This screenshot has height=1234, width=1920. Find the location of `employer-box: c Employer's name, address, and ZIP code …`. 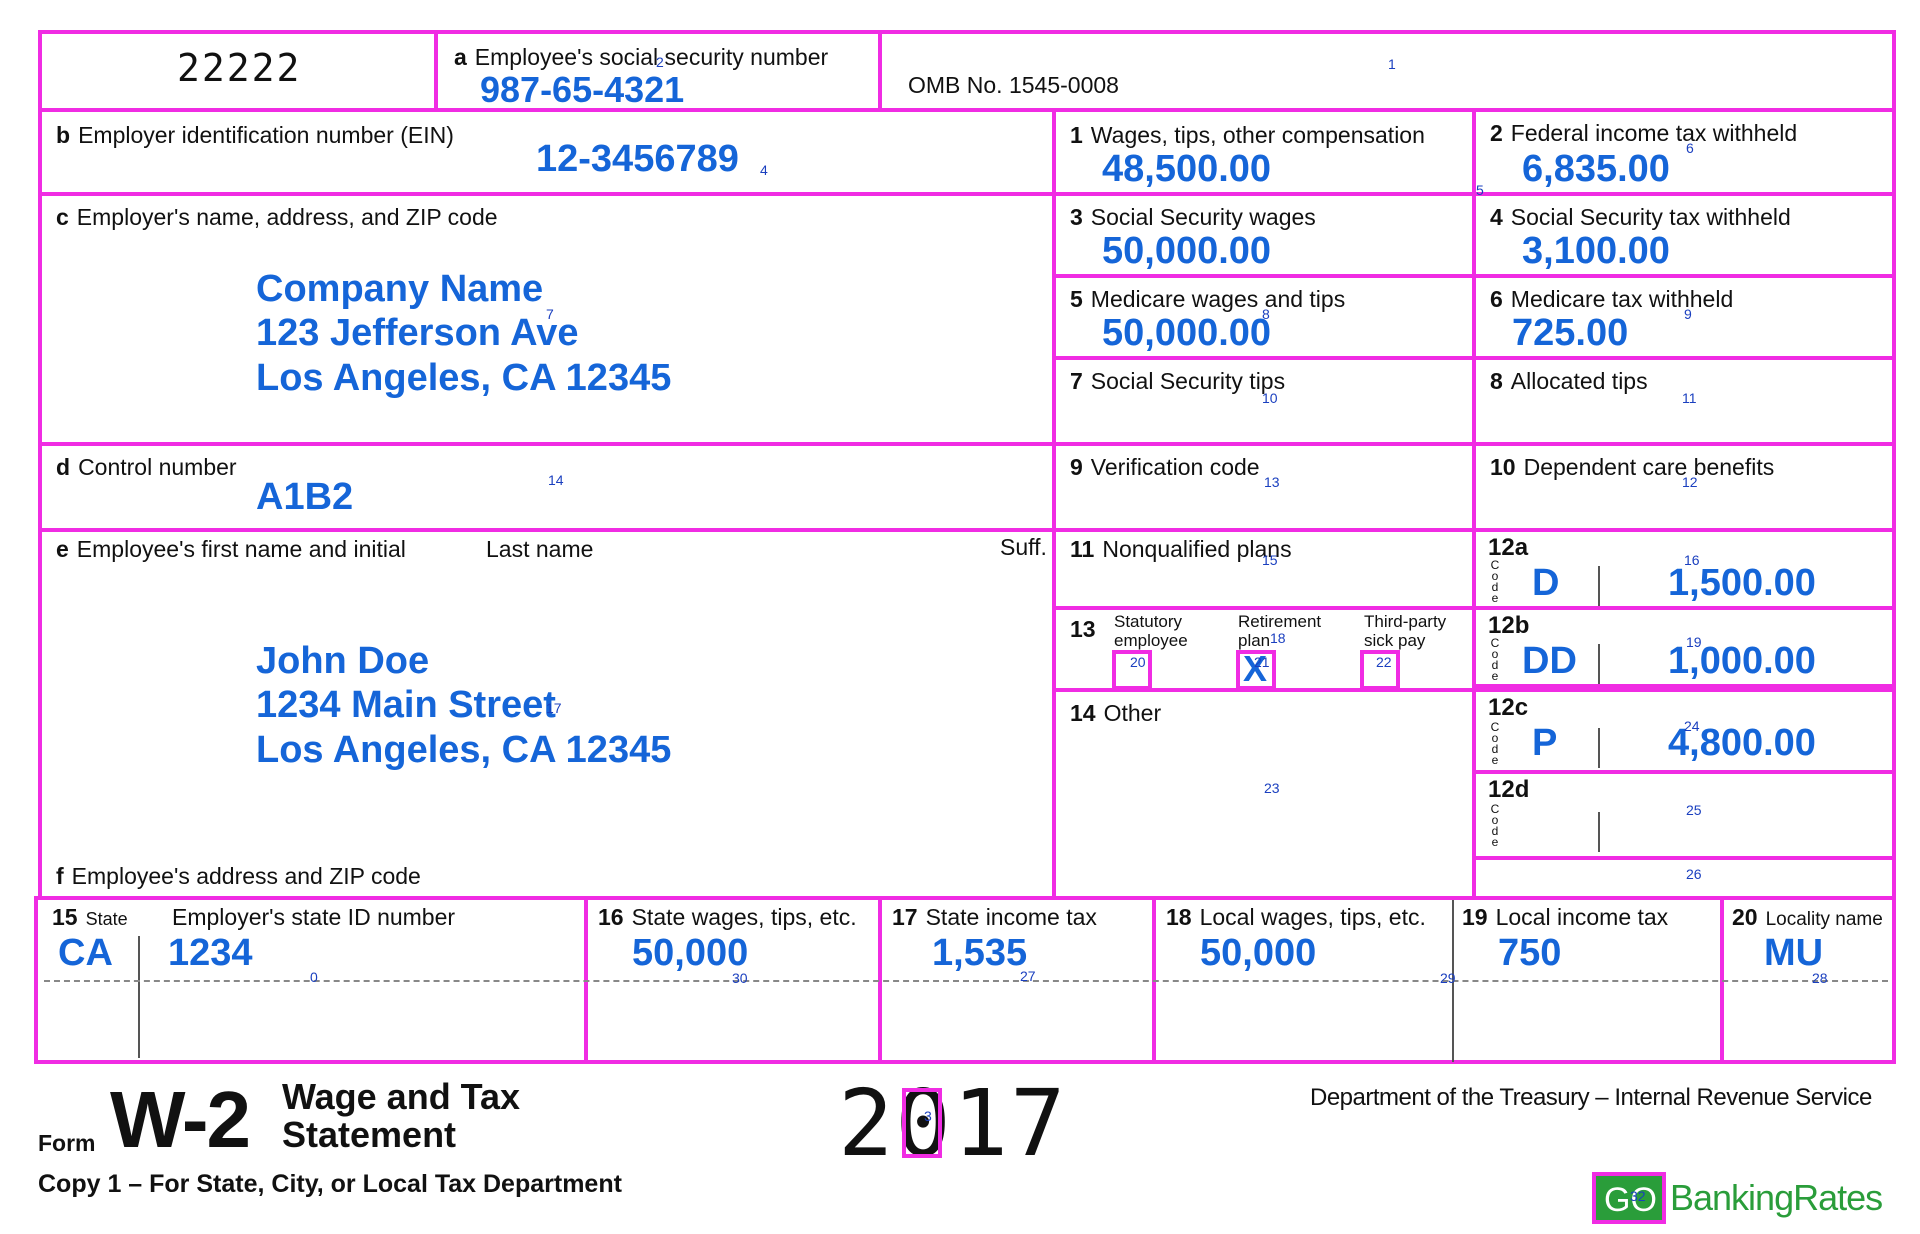

employer-box: c Employer's name, address, and ZIP code … is located at coordinates (547, 319).